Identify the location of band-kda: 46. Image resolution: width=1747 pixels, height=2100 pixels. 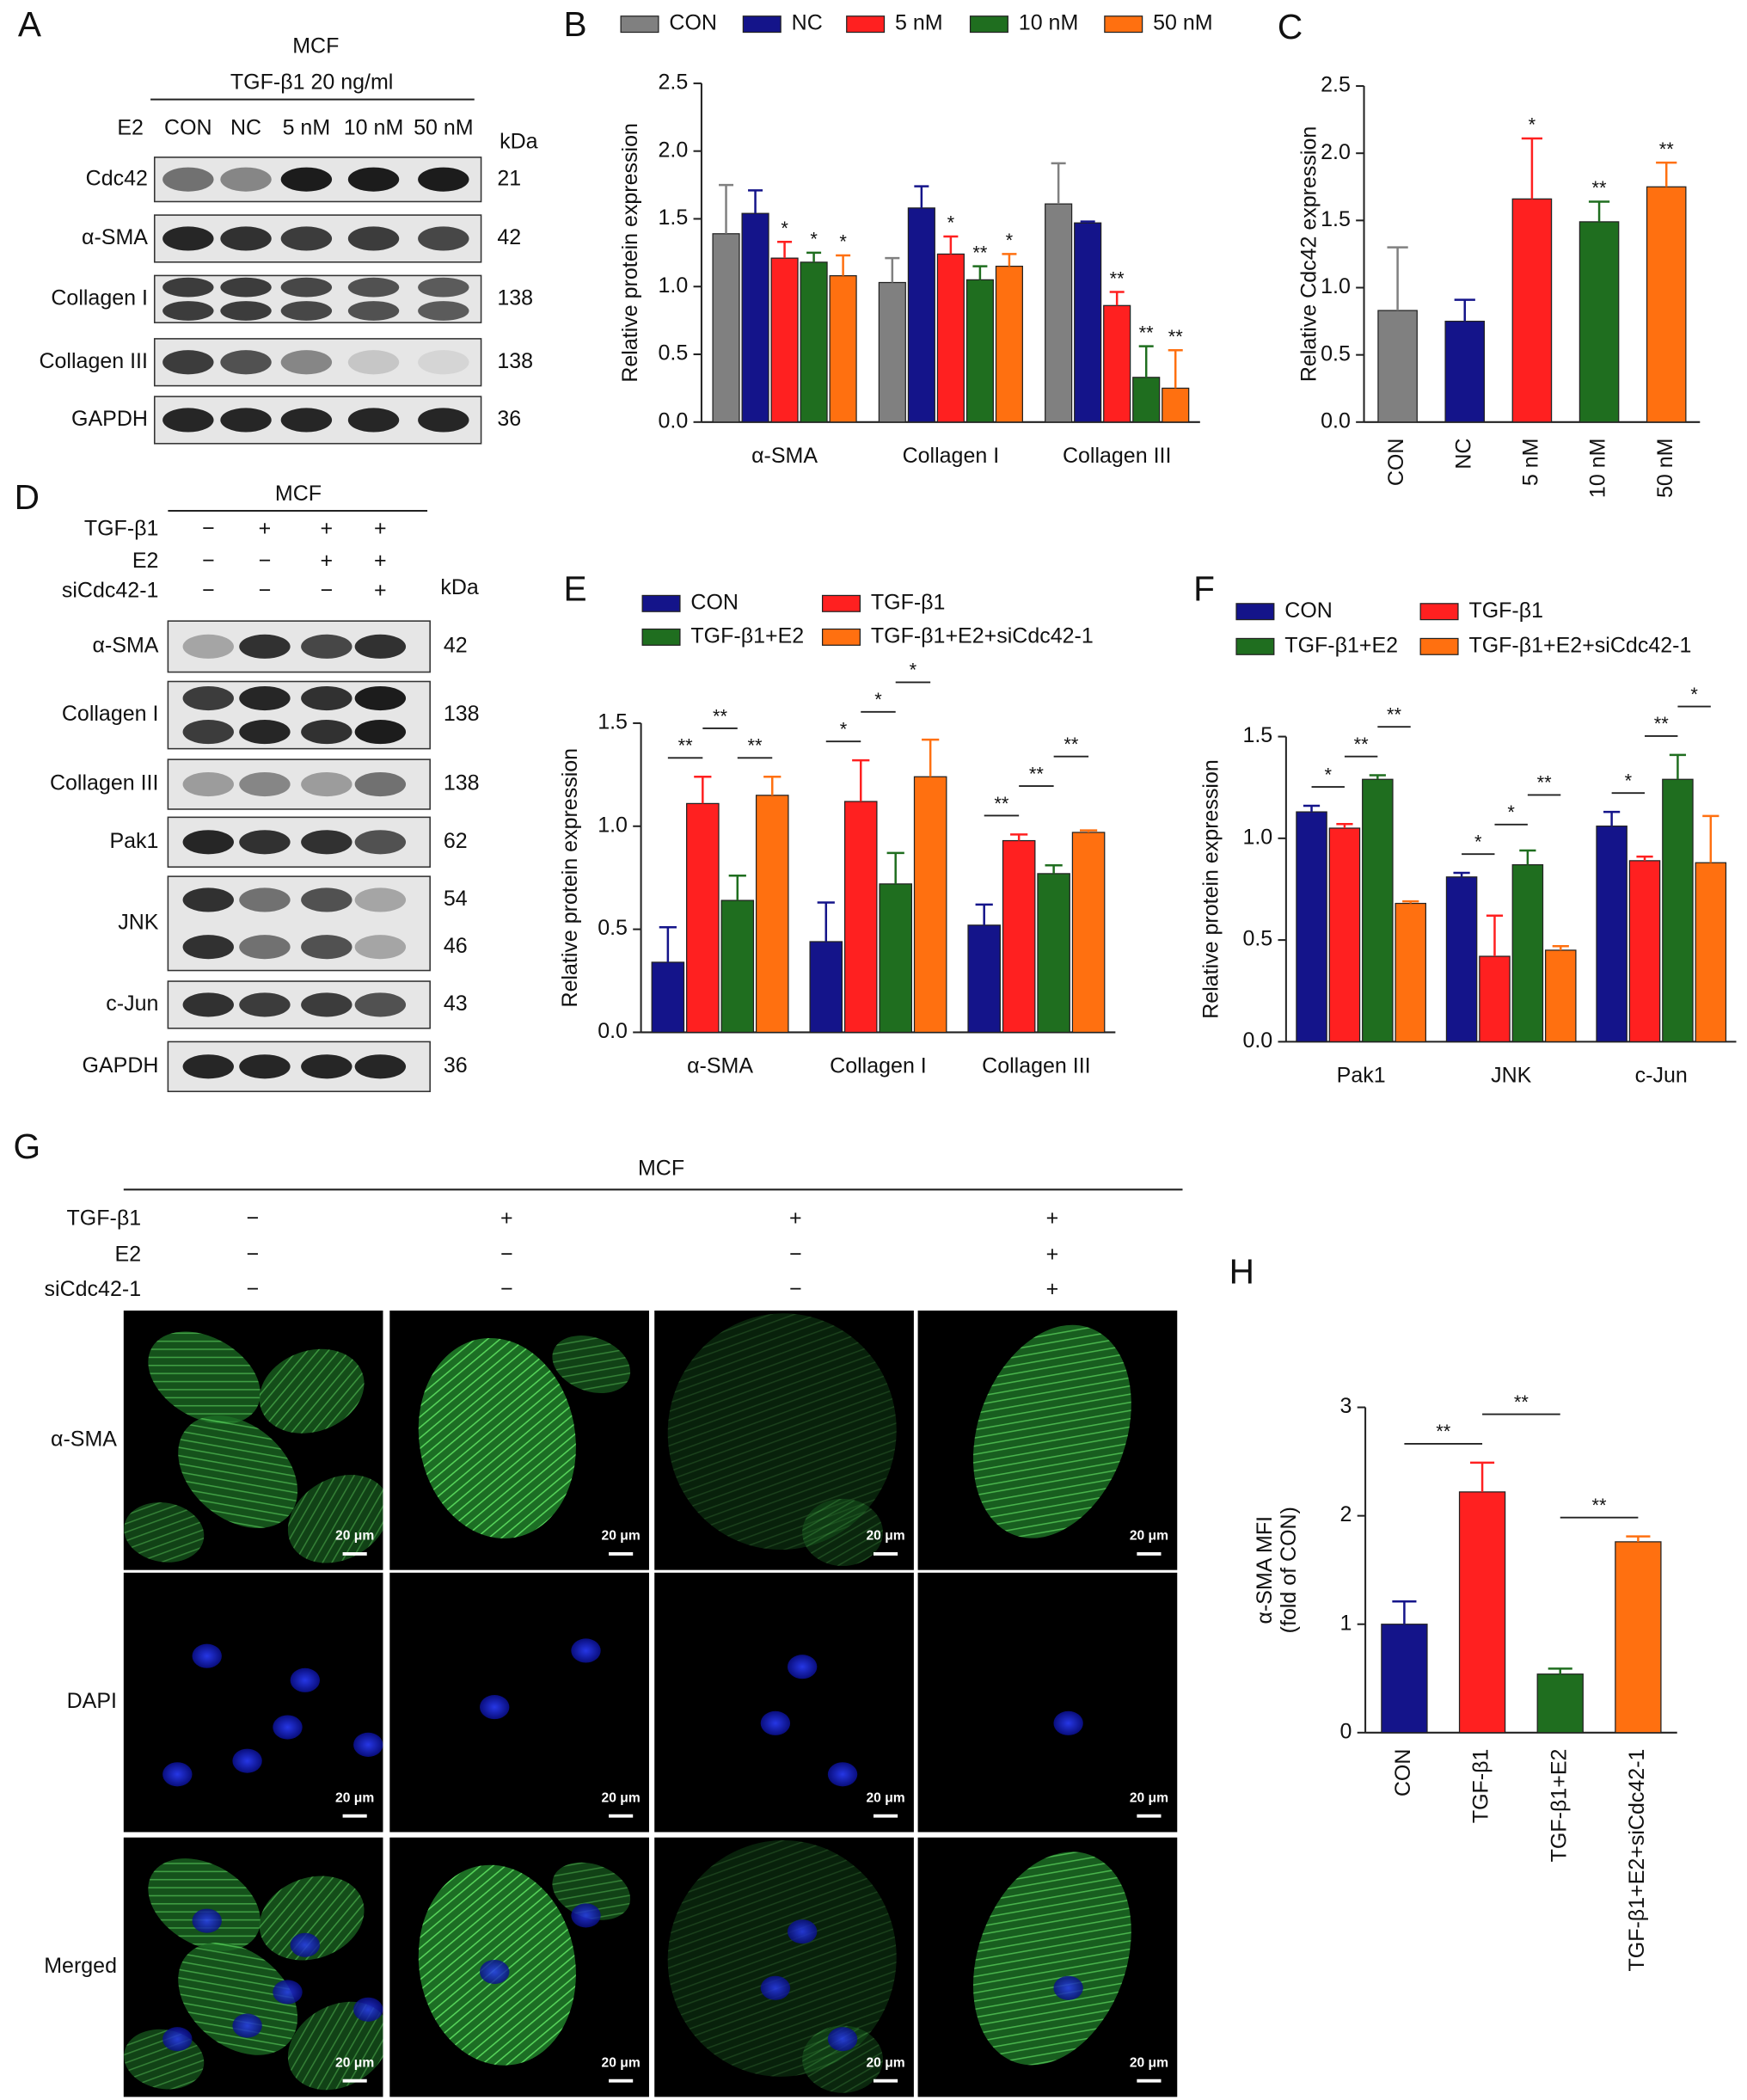
(456, 946).